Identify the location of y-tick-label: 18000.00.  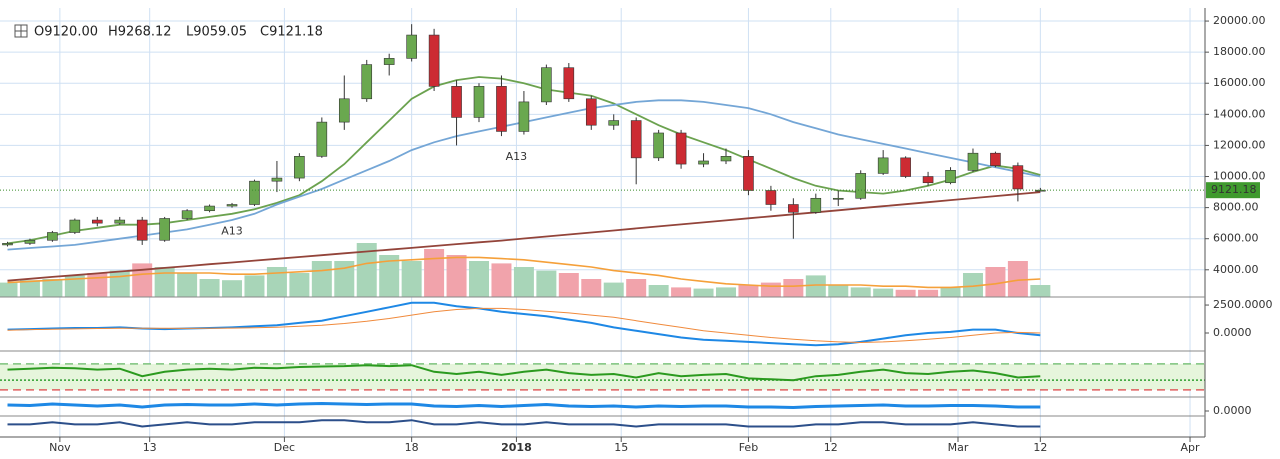
(1239, 51).